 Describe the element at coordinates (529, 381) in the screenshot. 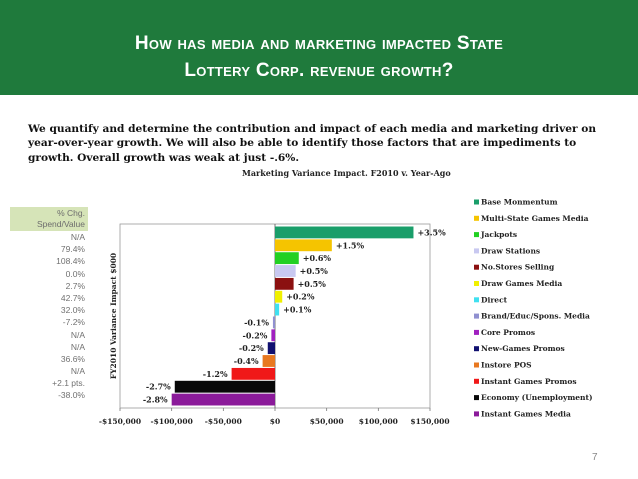

I see `legend-item: Instant Games Promos` at that location.